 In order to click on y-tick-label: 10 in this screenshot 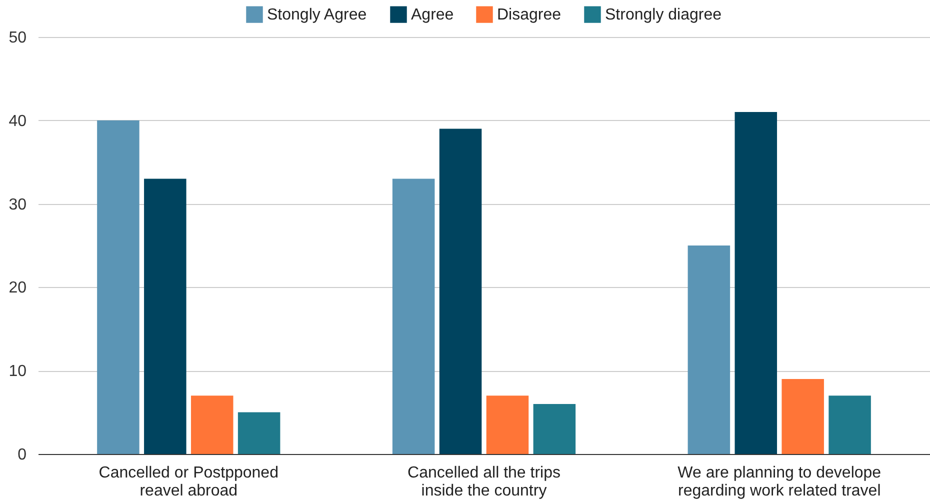, I will do `click(17, 371)`.